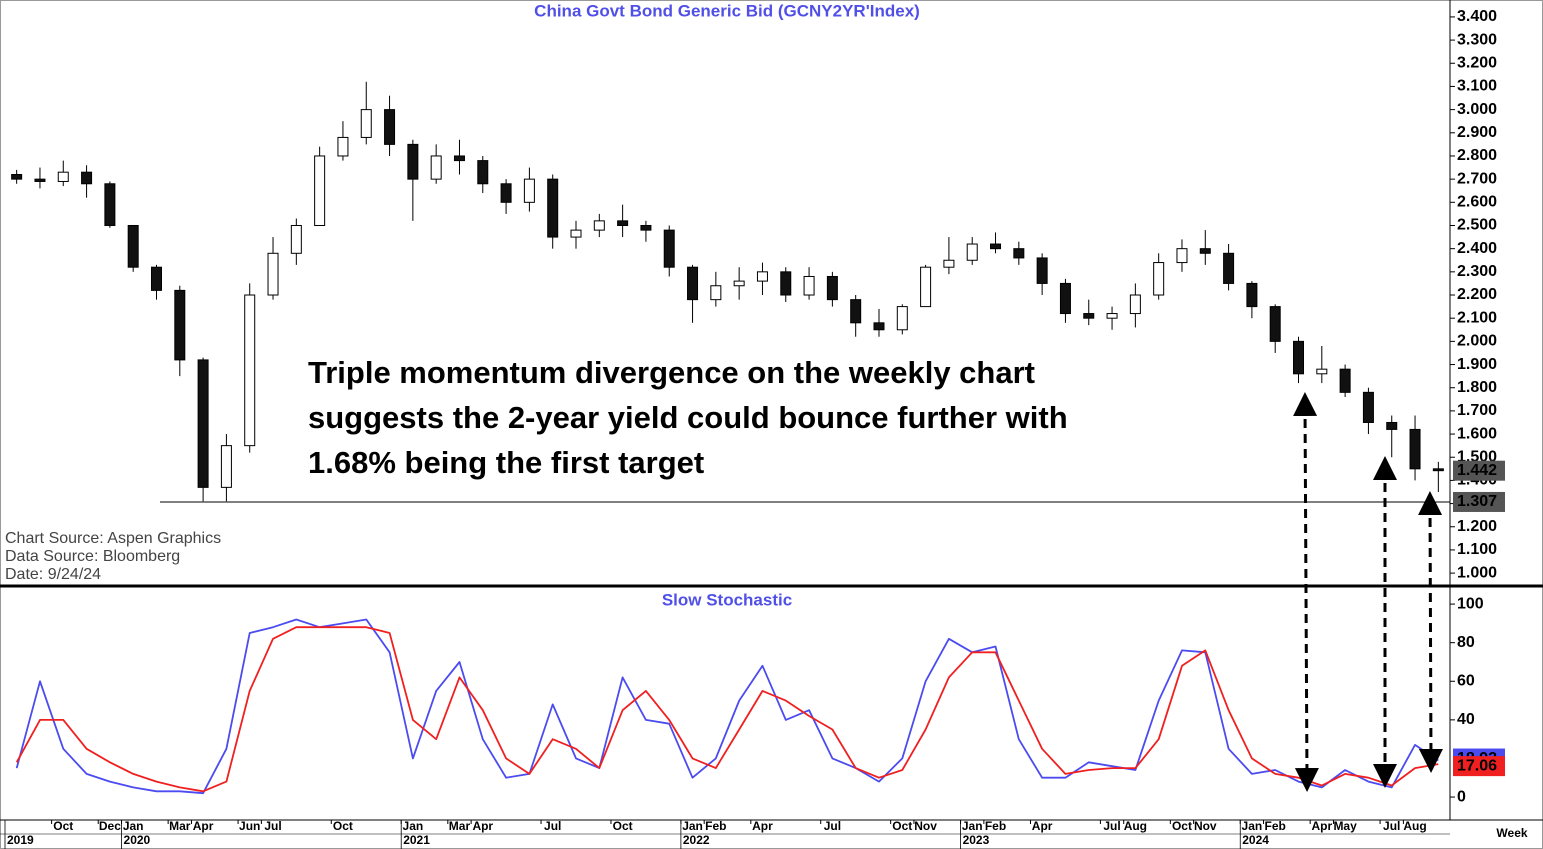 This screenshot has height=849, width=1543. Describe the element at coordinates (1477, 178) in the screenshot. I see `y-tick-label: 2.700` at that location.